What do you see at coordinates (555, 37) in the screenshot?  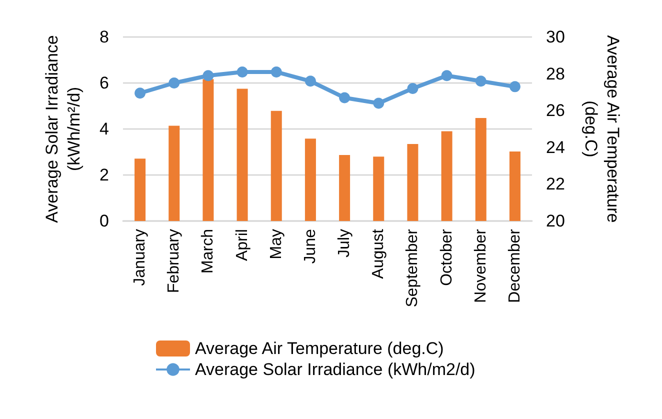 I see `y2-tick-label: 30` at bounding box center [555, 37].